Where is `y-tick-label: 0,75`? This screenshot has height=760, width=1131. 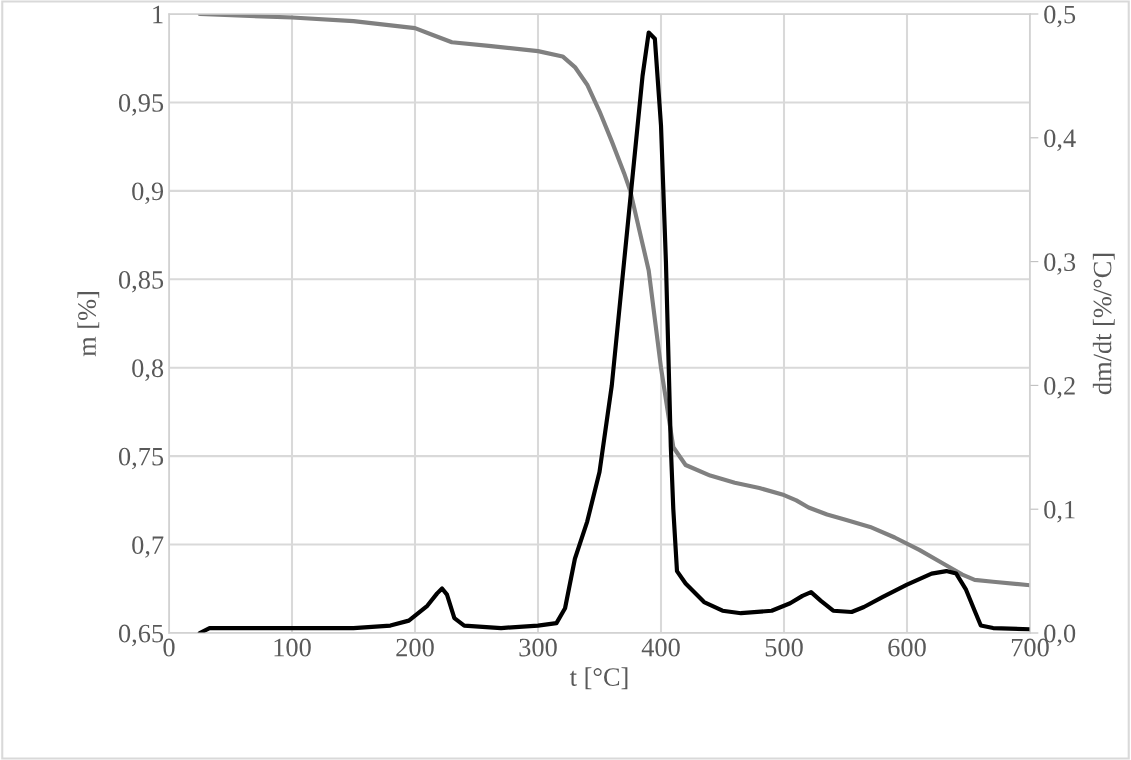 y-tick-label: 0,75 is located at coordinates (141, 458).